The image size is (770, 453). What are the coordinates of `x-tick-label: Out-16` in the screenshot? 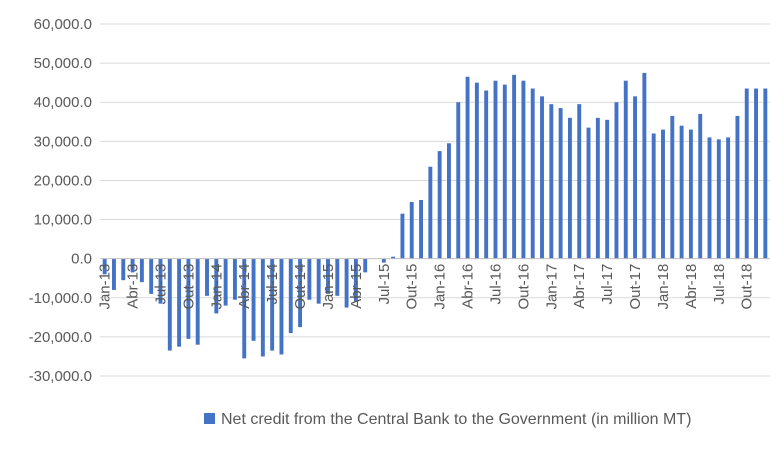 It's located at (523, 287).